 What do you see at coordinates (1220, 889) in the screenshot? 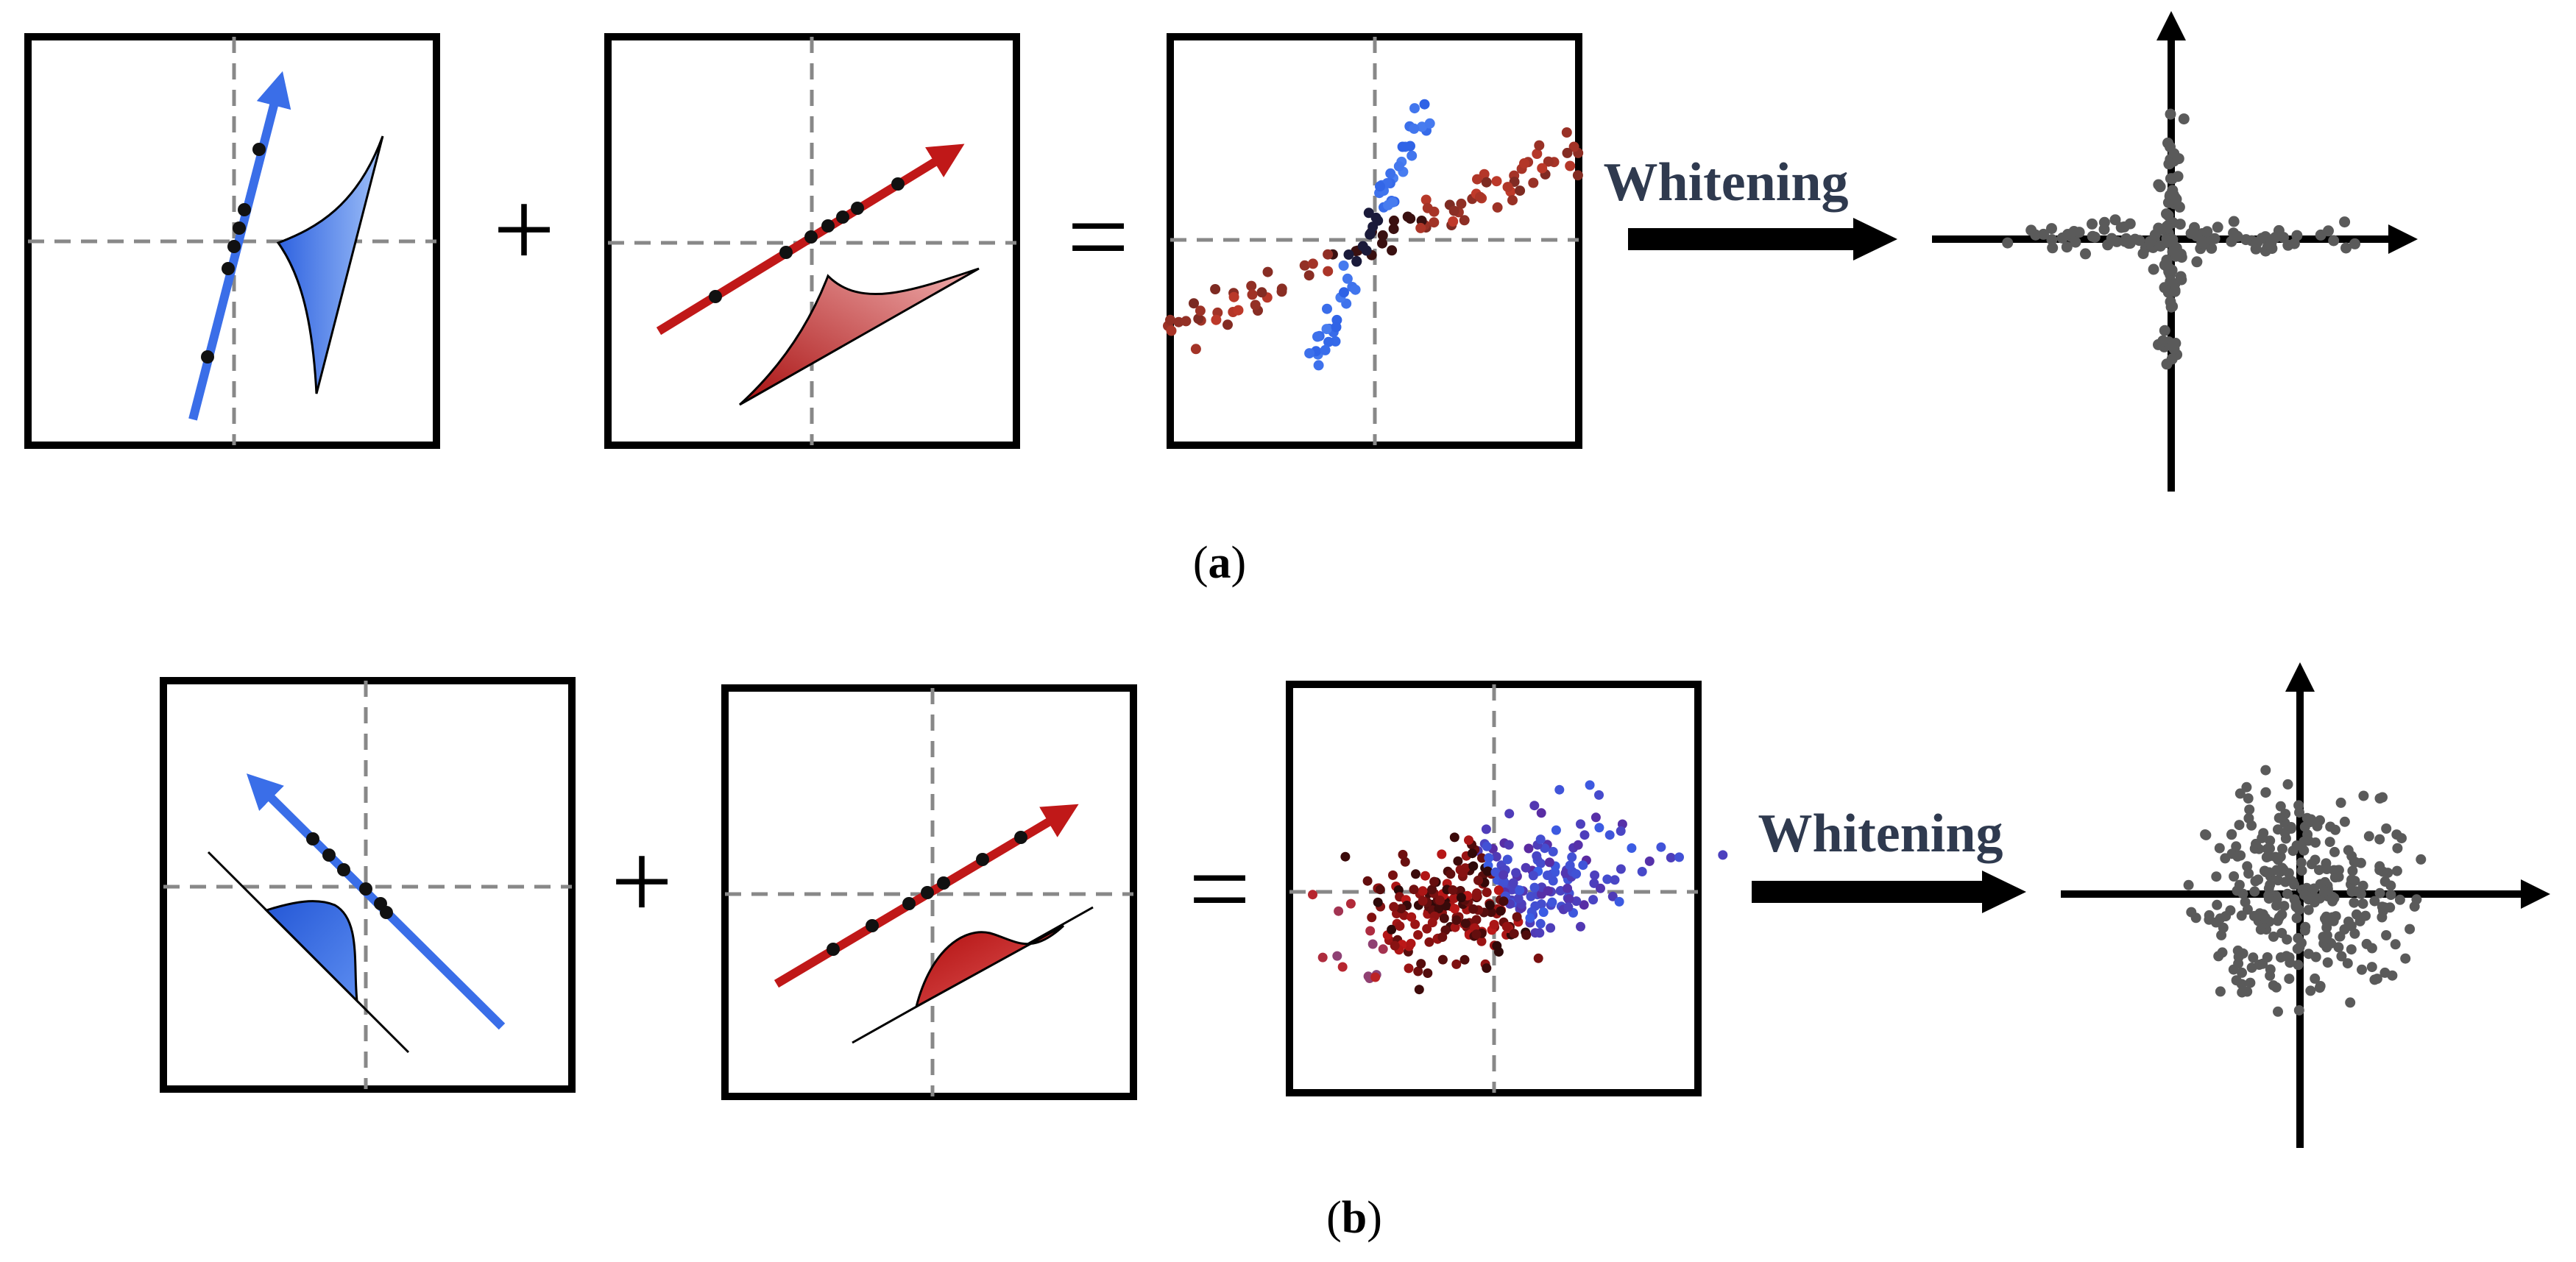
I see `equals-operator: =` at bounding box center [1220, 889].